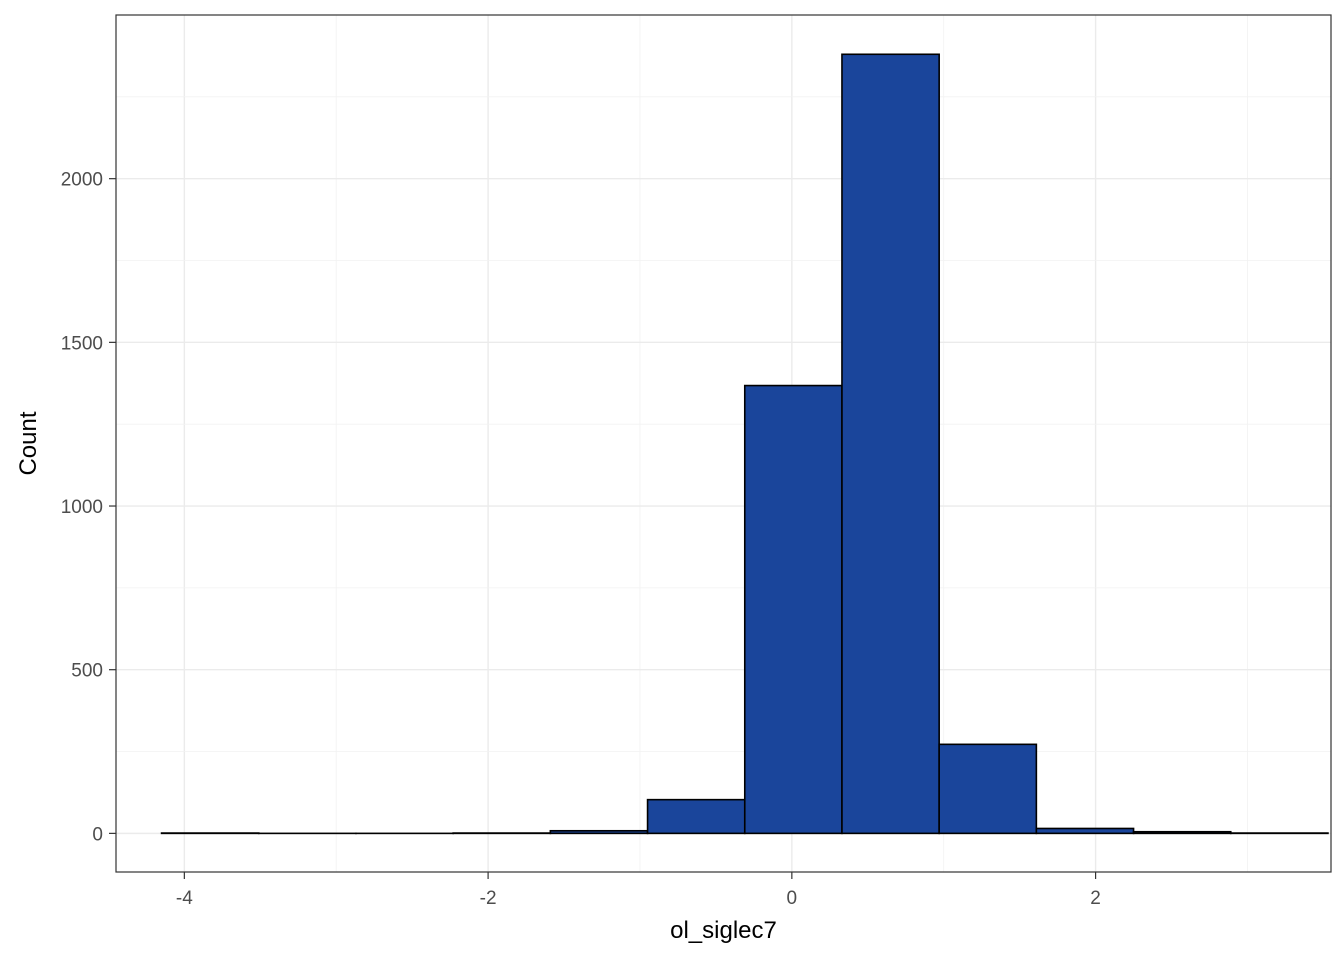 The height and width of the screenshot is (960, 1344). I want to click on x-axis-ticks: -4 -2 0 2, so click(638, 890).